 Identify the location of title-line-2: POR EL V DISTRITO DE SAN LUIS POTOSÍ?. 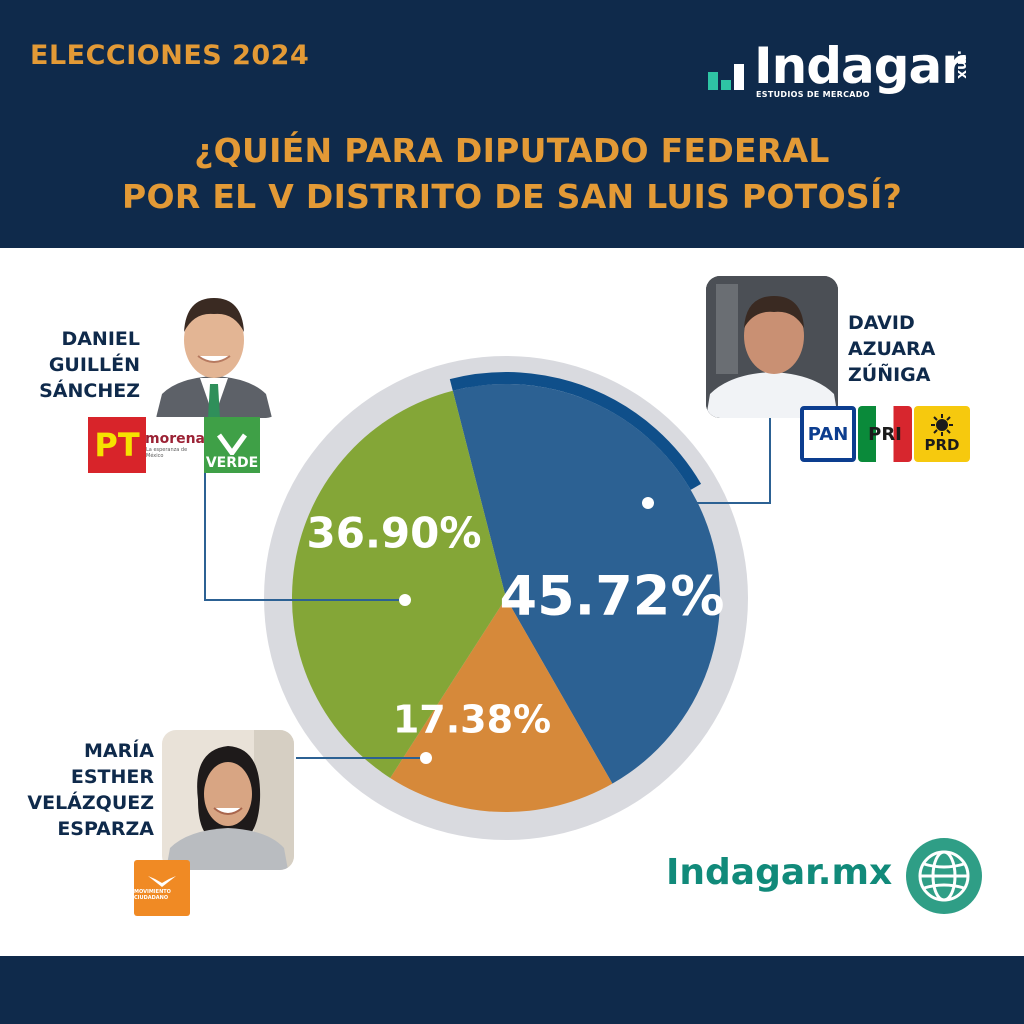
(512, 196).